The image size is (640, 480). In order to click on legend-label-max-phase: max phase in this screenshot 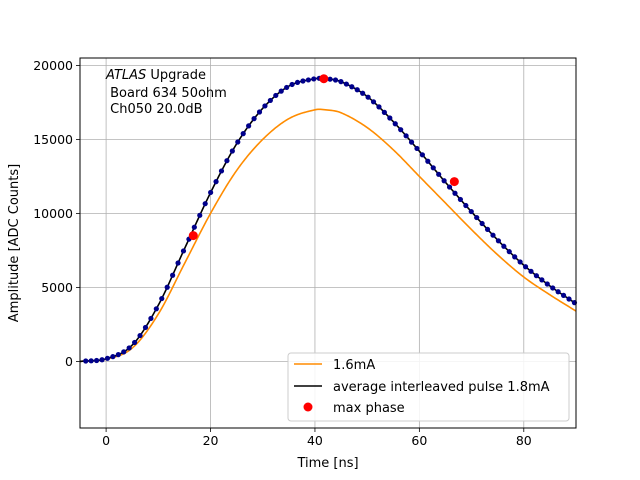, I will do `click(369, 408)`.